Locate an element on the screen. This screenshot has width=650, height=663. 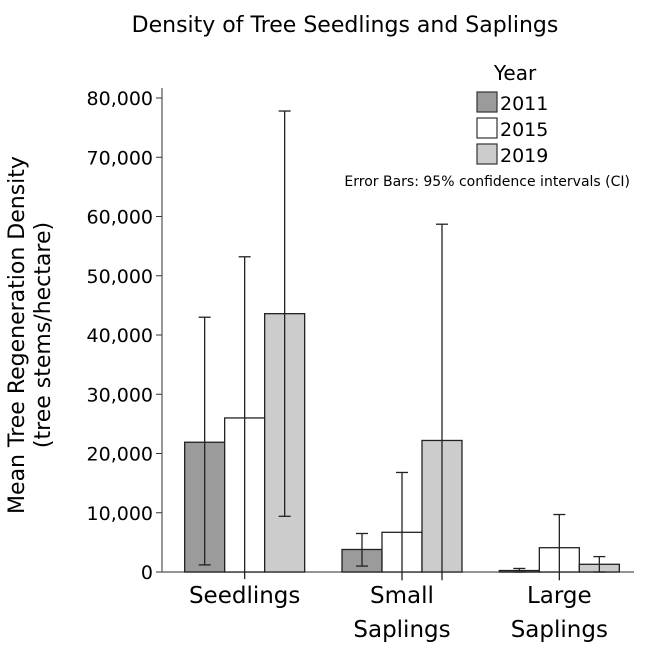
chart-title: Density of Tree Seedlings and Saplings is located at coordinates (345, 25).